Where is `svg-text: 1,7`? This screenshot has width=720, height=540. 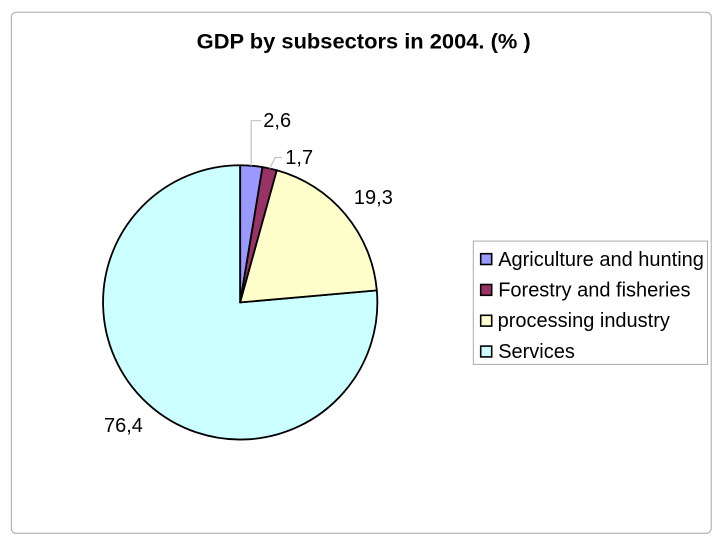
svg-text: 1,7 is located at coordinates (299, 158).